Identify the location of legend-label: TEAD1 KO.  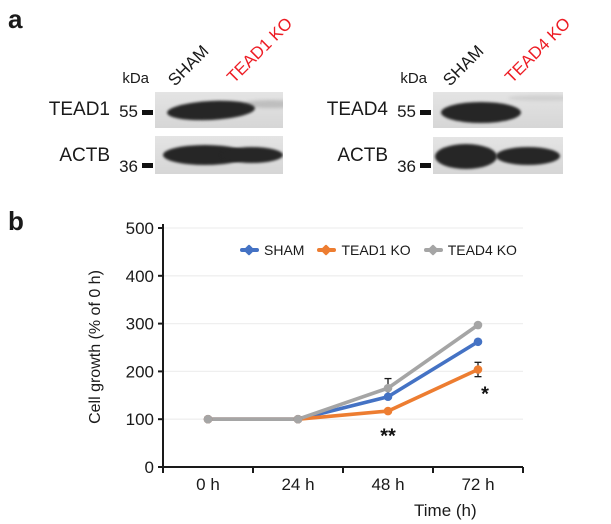
(376, 250).